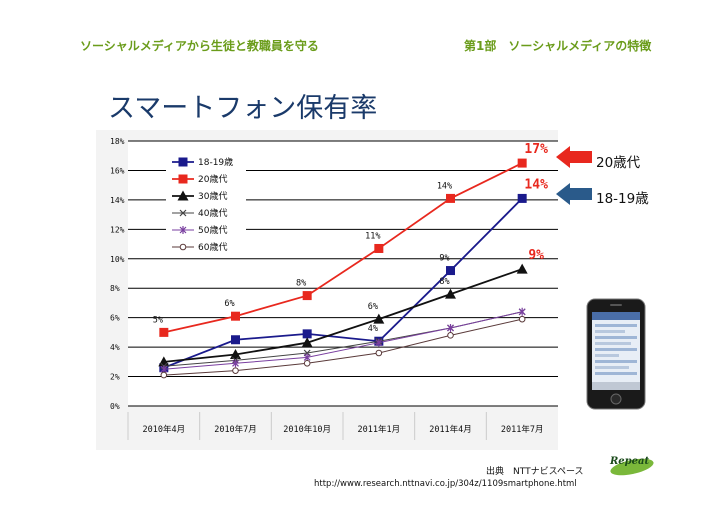  What do you see at coordinates (536, 184) in the screenshot?
I see `highlight-label: 14%` at bounding box center [536, 184].